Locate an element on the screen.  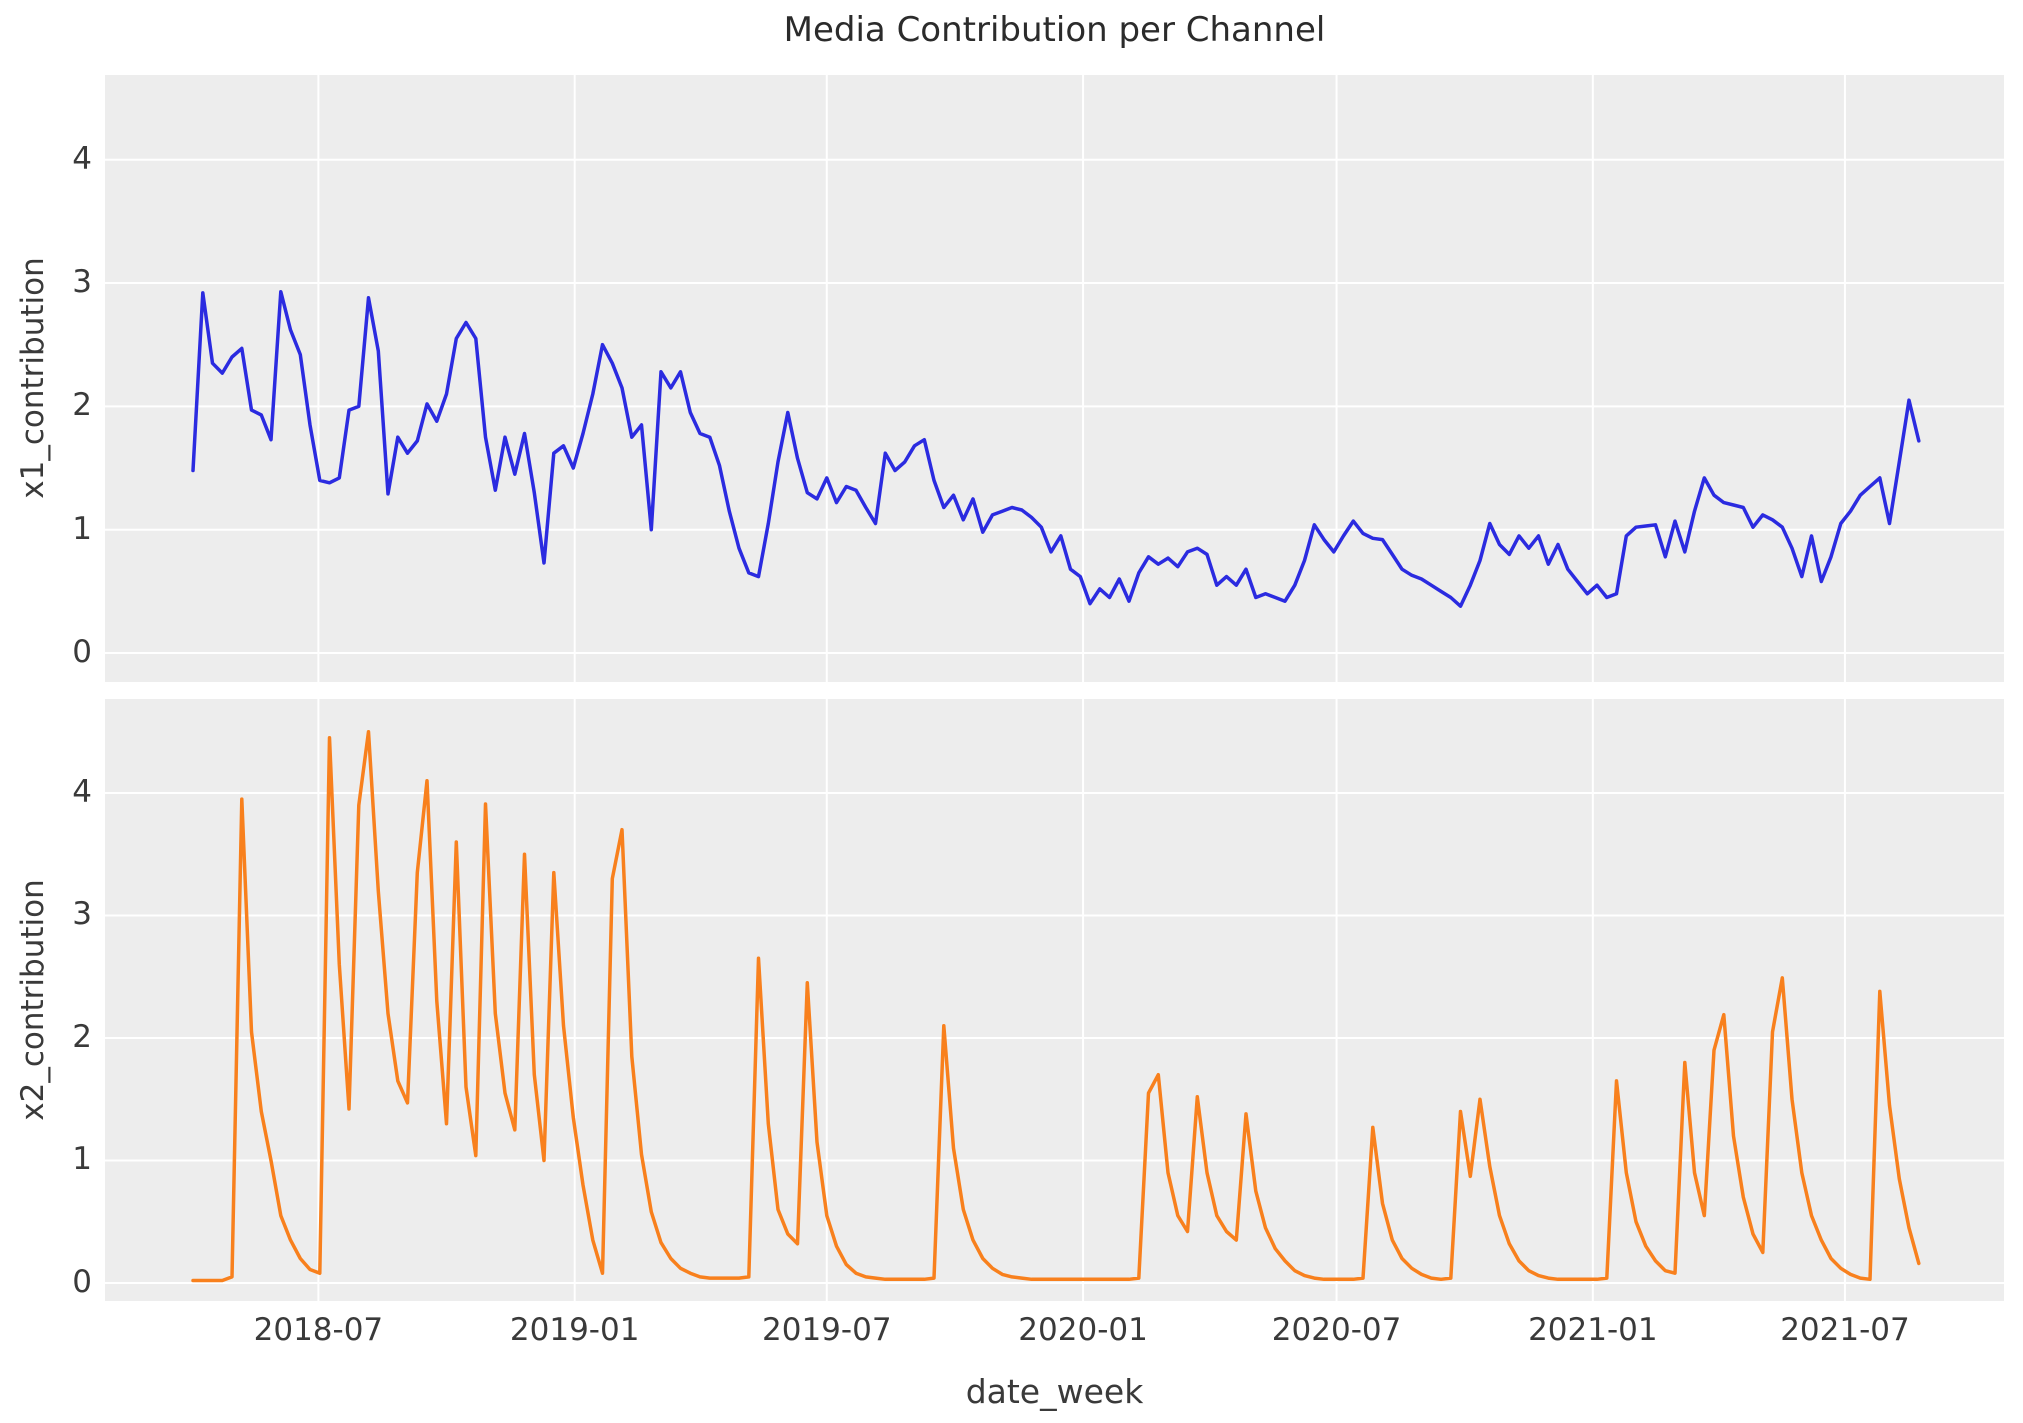
y-tick-label-x1_contribution-3: 3 is located at coordinates (82, 282).